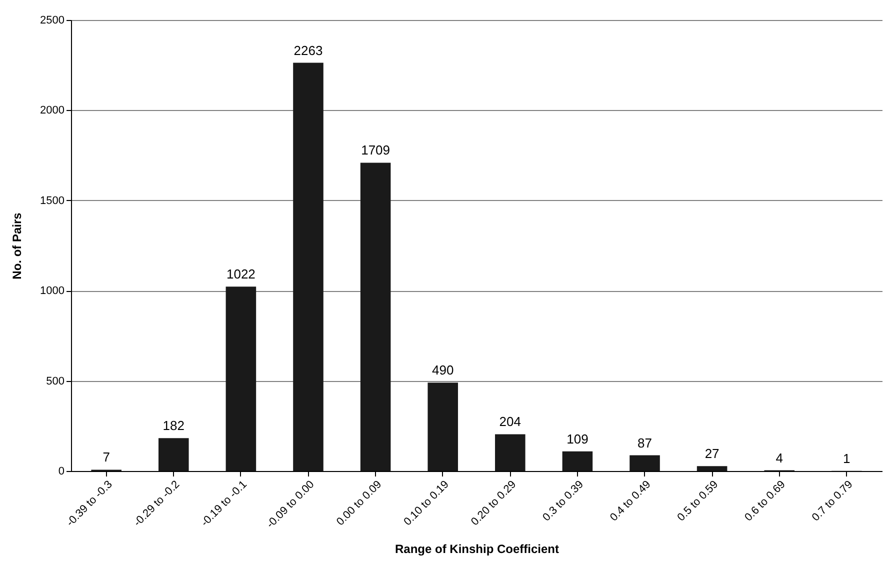 Image resolution: width=886 pixels, height=563 pixels. What do you see at coordinates (698, 501) in the screenshot?
I see `x-tick-label: 0.5 to 0.59` at bounding box center [698, 501].